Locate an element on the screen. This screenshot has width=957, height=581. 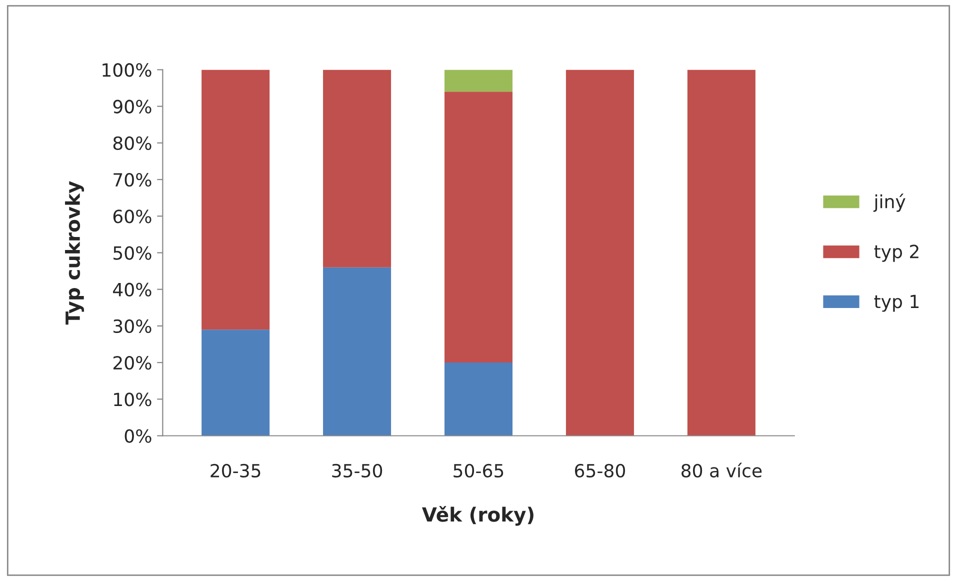
y-tick-label: 10% is located at coordinates (133, 399).